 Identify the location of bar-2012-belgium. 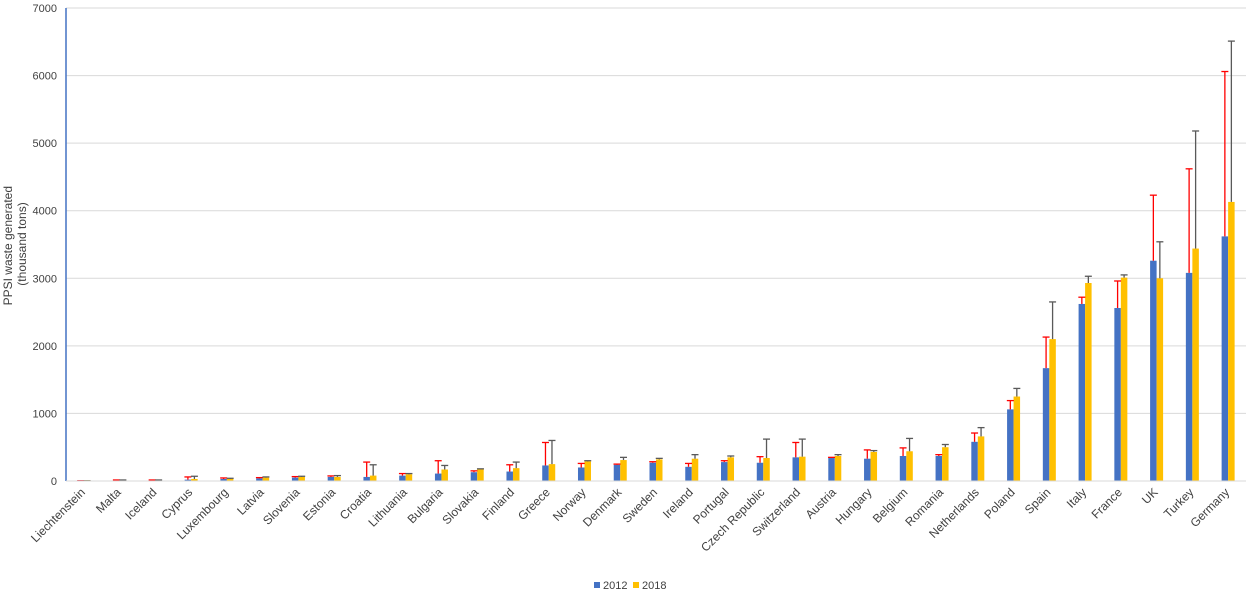
(903, 468).